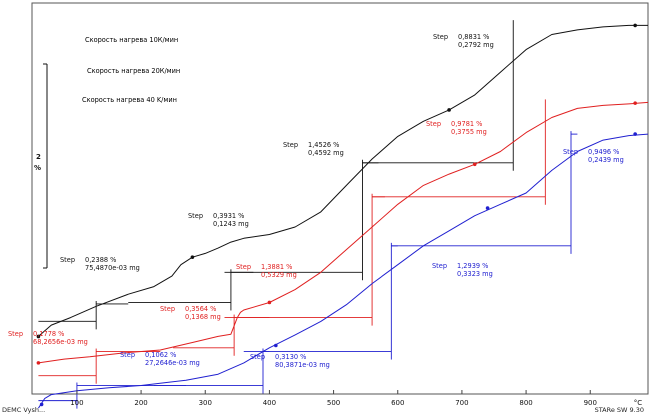 The height and width of the screenshot is (416, 650). Describe the element at coordinates (326, 153) in the screenshot. I see `step-mass: 0,4592 mg` at that location.